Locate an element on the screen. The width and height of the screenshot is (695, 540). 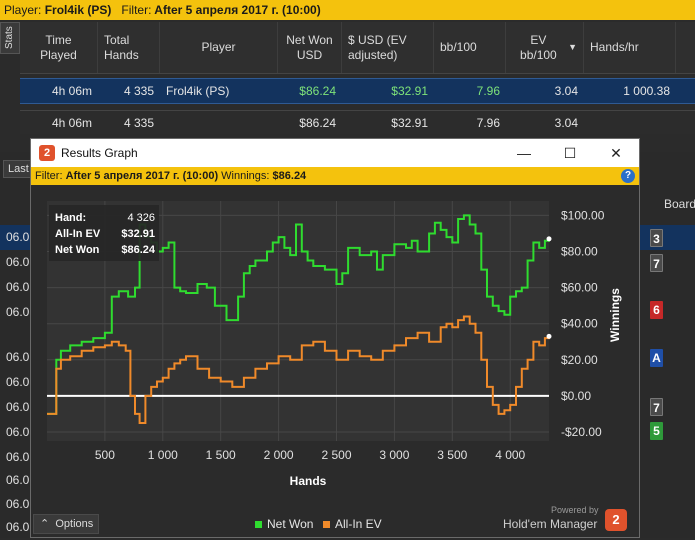
player-label: Player: is located at coordinates (23, 10).